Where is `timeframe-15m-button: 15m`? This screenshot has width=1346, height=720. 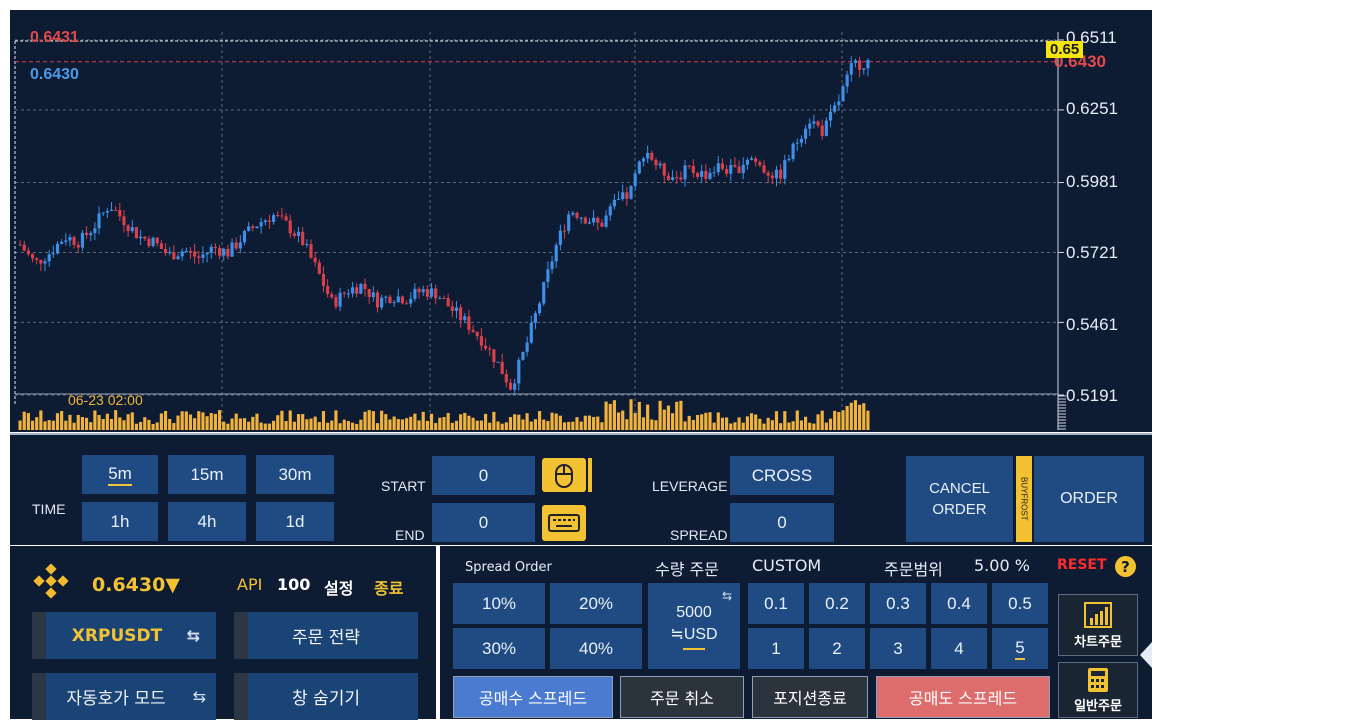
timeframe-15m-button: 15m is located at coordinates (207, 474).